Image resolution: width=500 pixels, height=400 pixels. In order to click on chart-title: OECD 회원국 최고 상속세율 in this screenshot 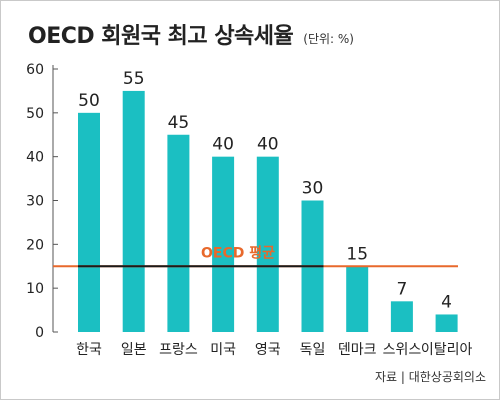, I will do `click(161, 36)`.